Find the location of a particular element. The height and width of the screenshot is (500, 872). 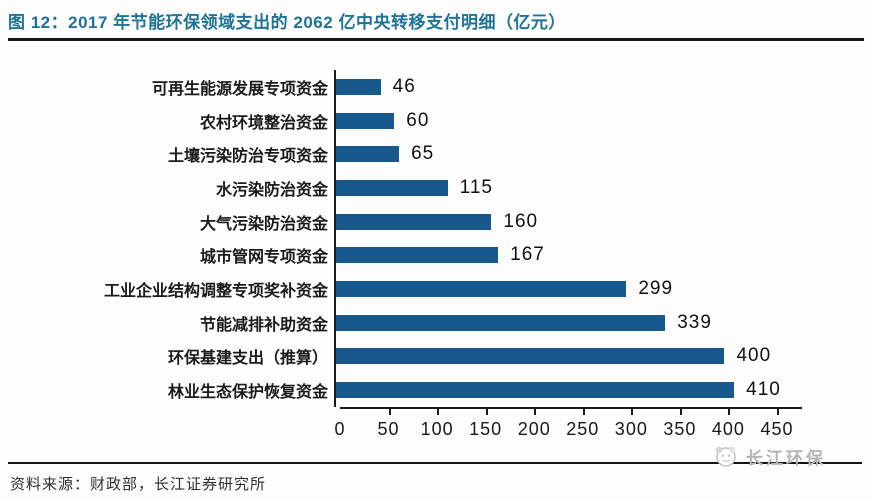

chart-row: 土壤污染防治专项资金 65 is located at coordinates (401, 154).